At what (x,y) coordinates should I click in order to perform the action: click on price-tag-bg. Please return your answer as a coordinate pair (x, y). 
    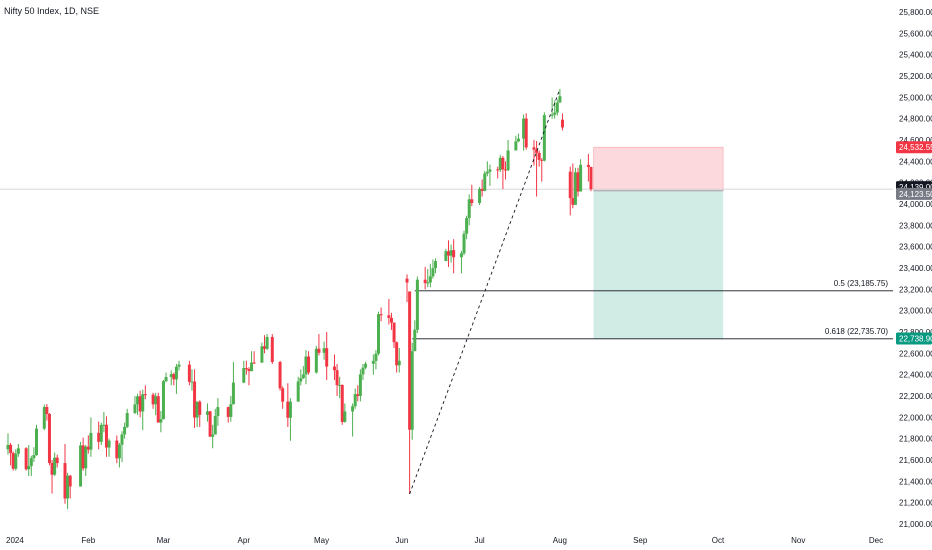
    Looking at the image, I should click on (914, 147).